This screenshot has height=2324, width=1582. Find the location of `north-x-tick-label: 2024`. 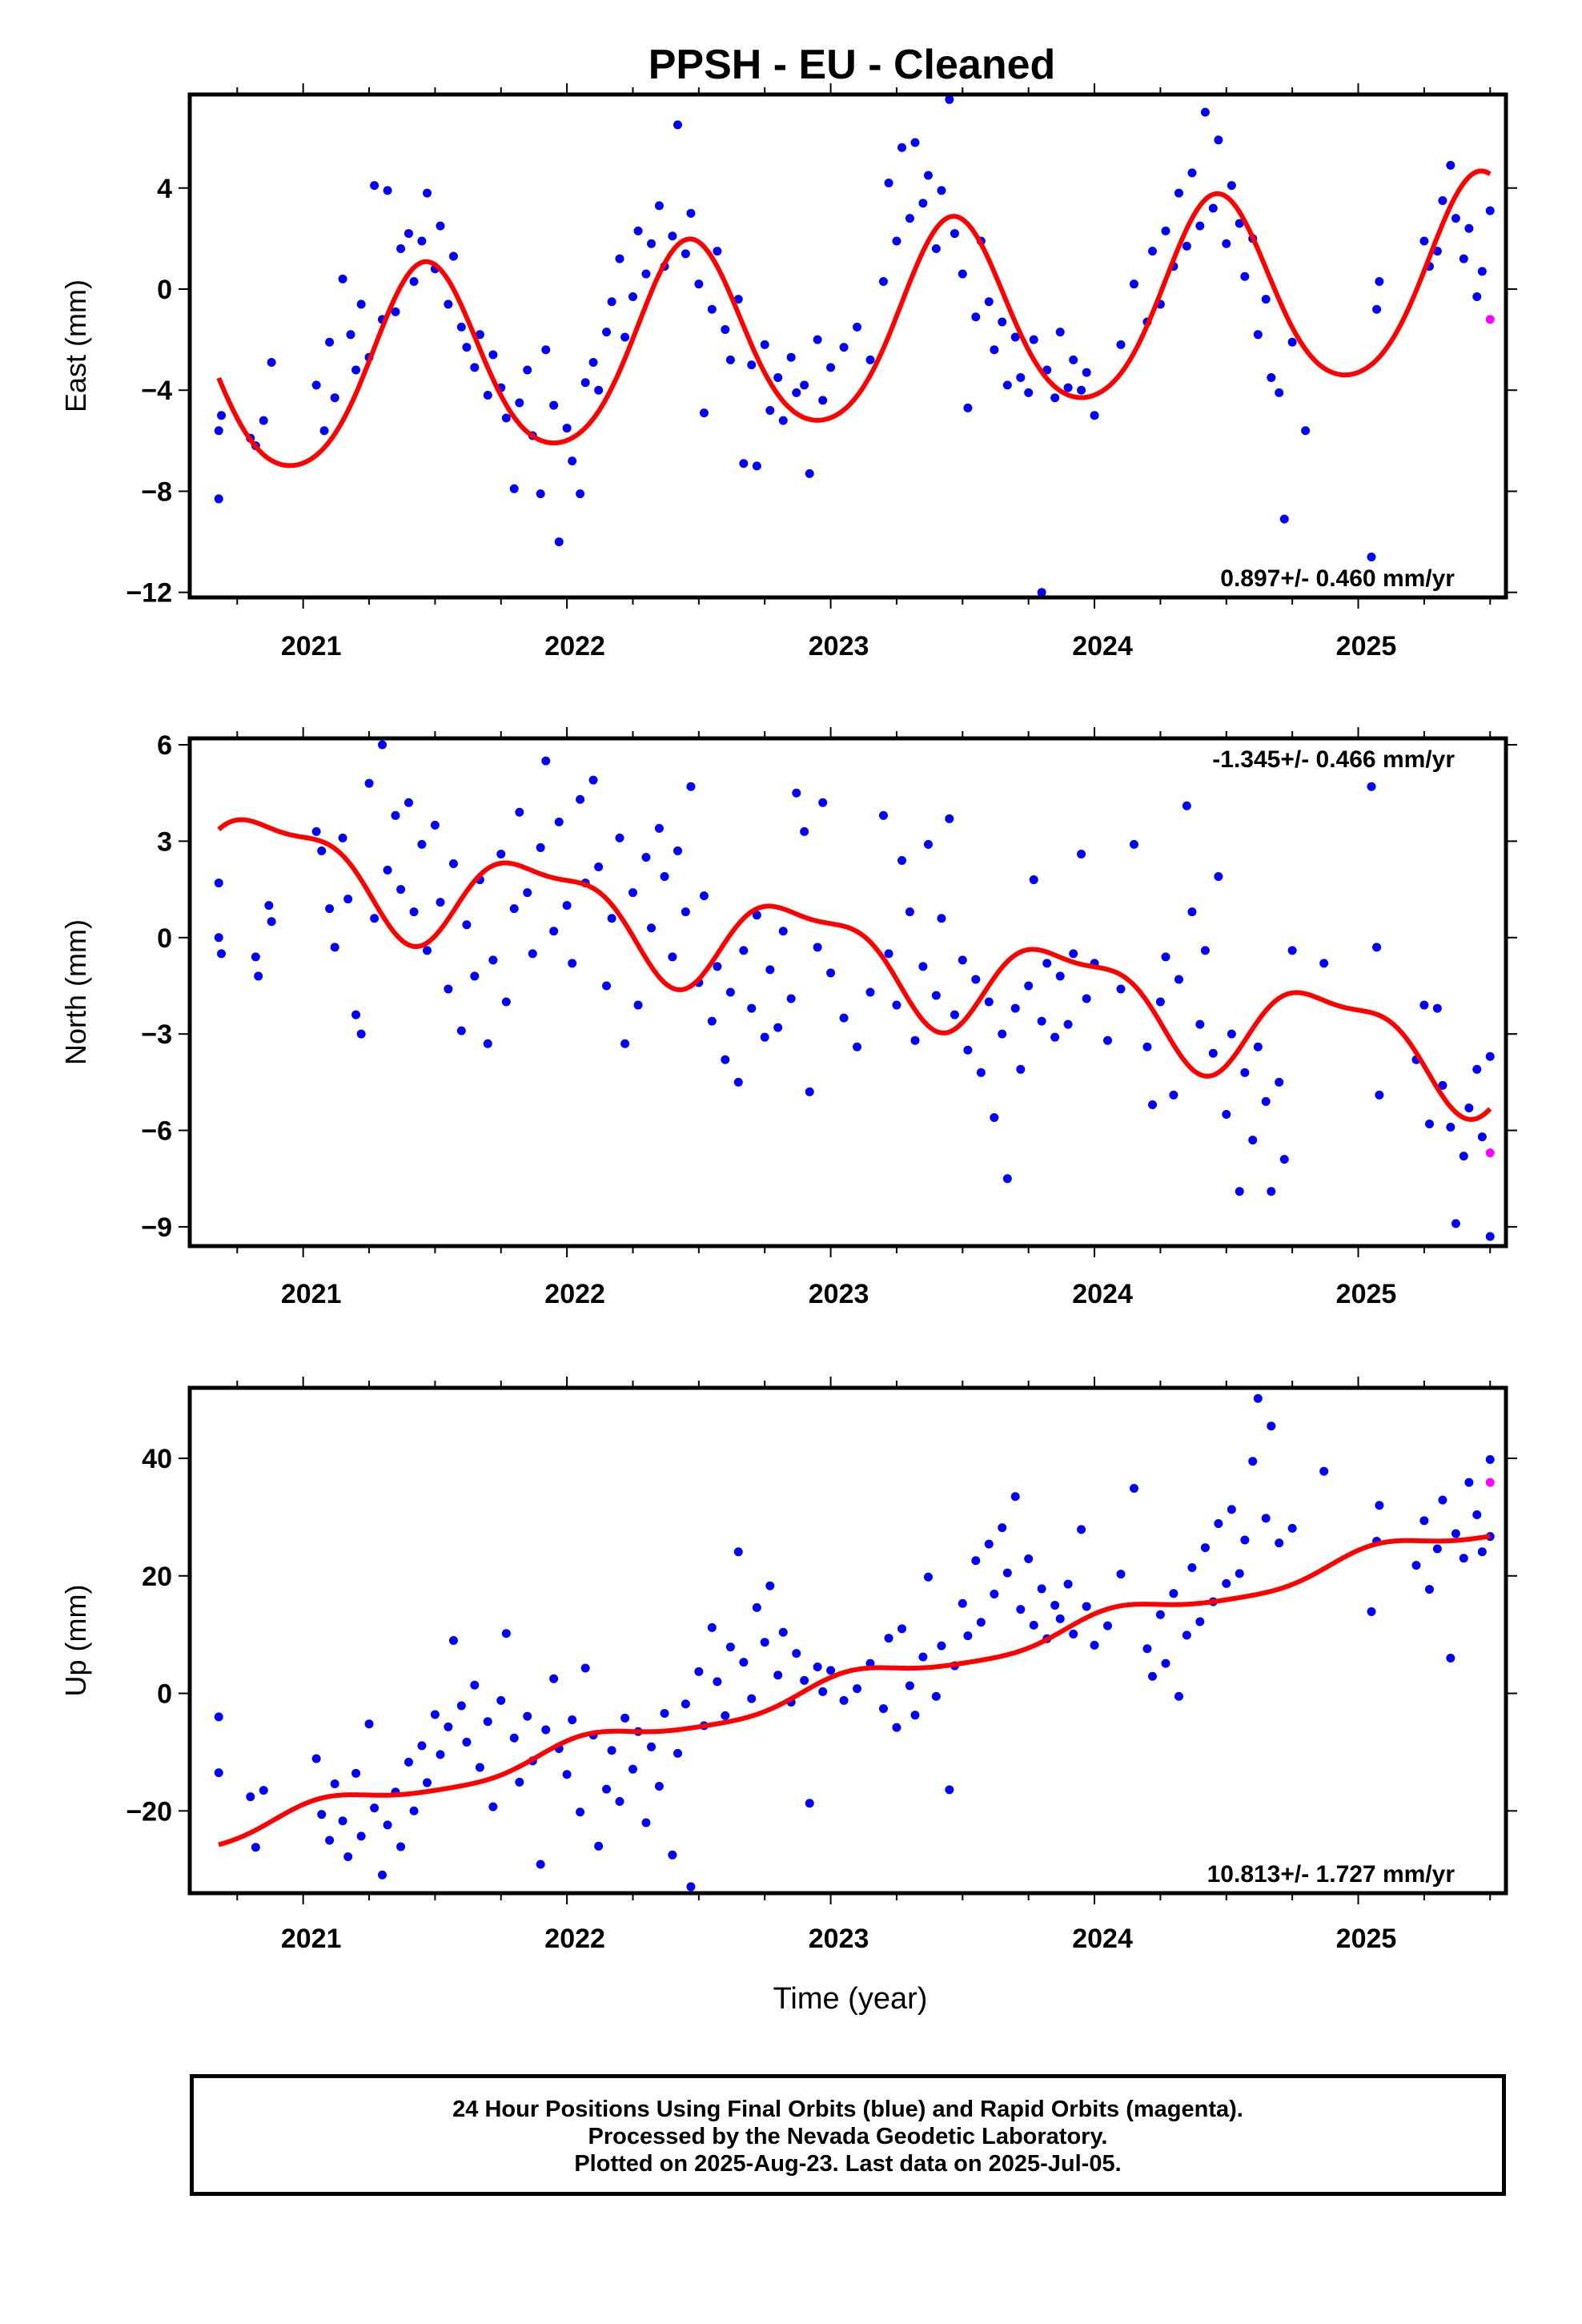

north-x-tick-label: 2024 is located at coordinates (1102, 1294).